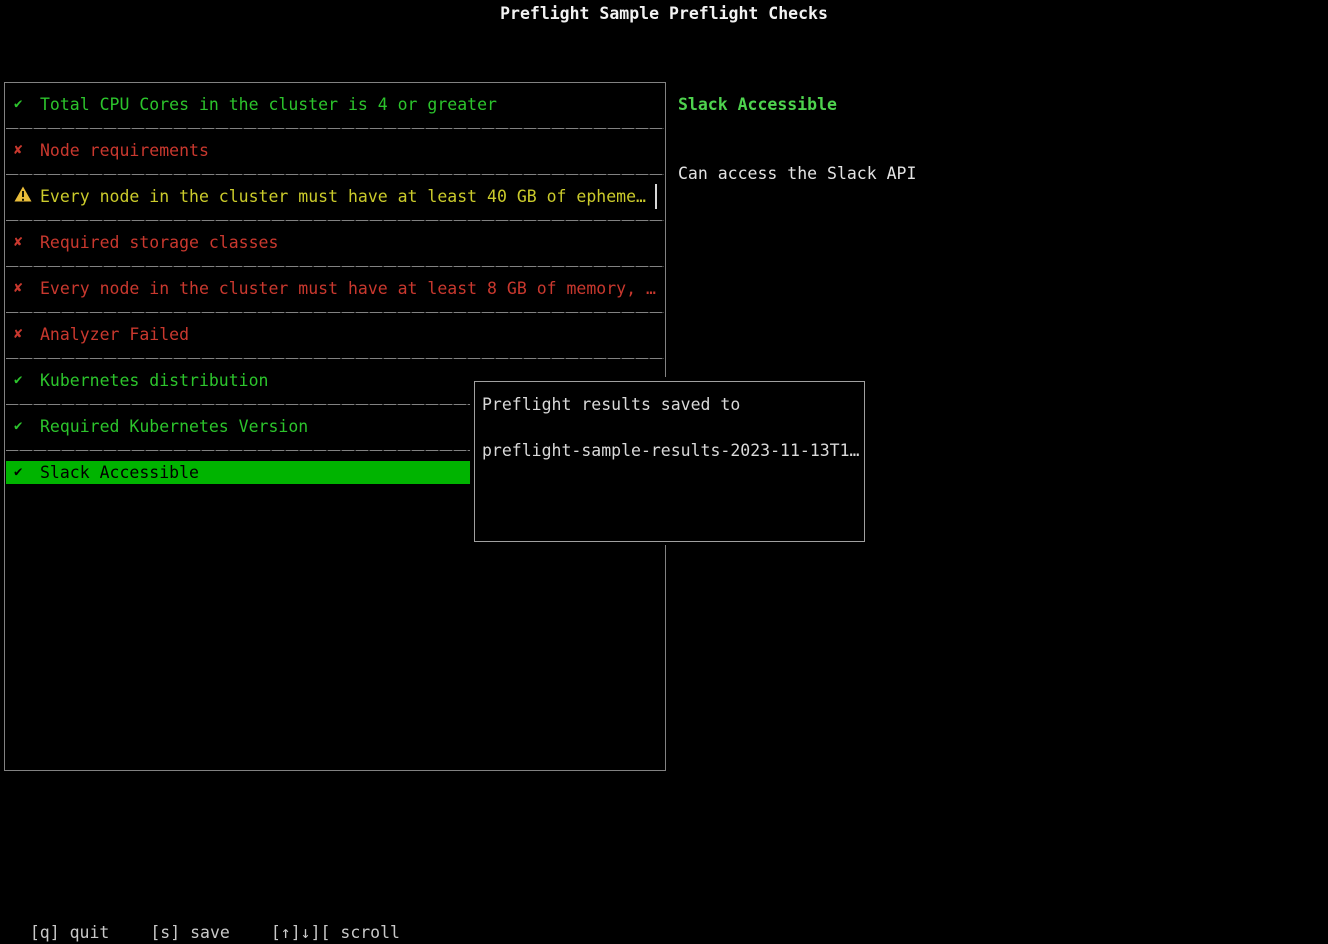 This screenshot has width=1328, height=944. I want to click on check-row: ✔ Kubernetes distribution, so click(335, 380).